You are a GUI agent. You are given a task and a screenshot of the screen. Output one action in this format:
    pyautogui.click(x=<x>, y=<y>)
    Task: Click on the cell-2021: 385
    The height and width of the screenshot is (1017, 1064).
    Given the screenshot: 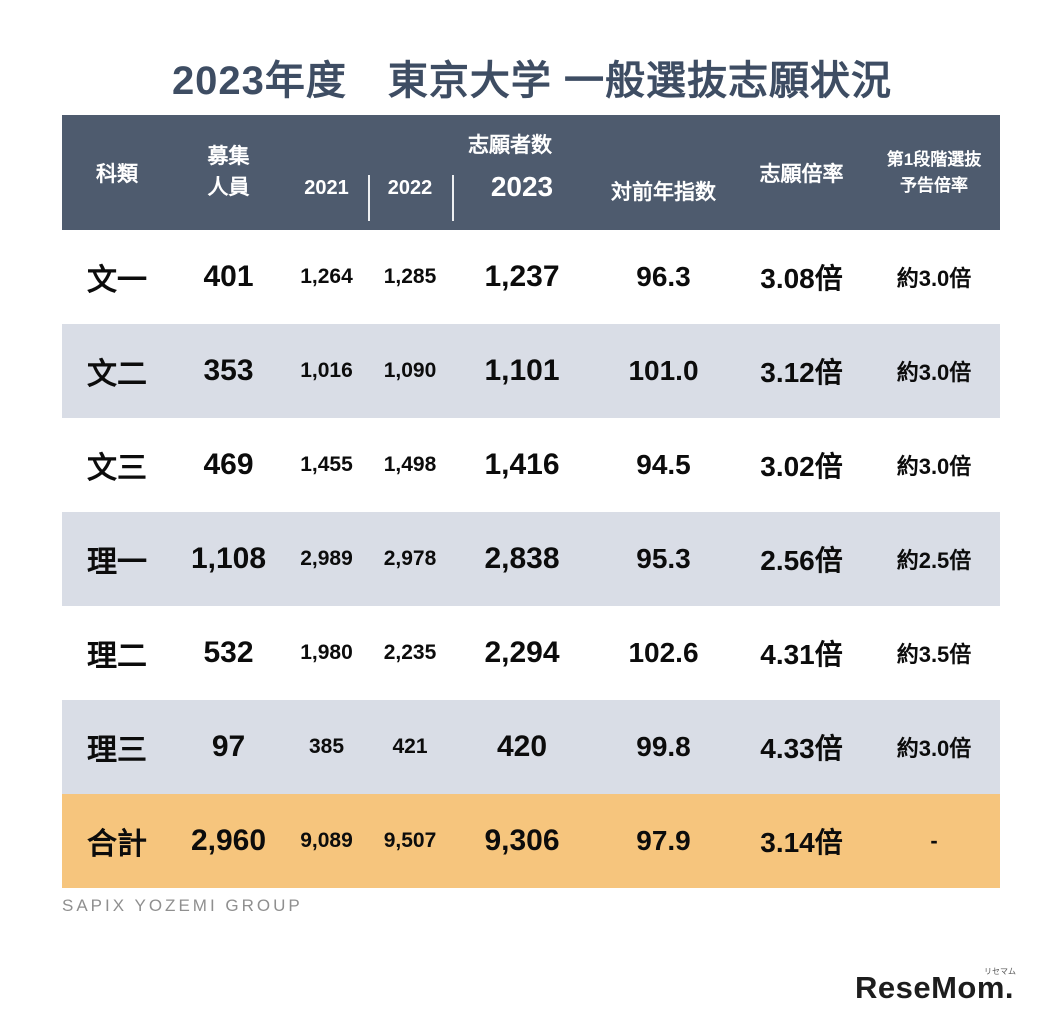 What is the action you would take?
    pyautogui.click(x=326, y=746)
    